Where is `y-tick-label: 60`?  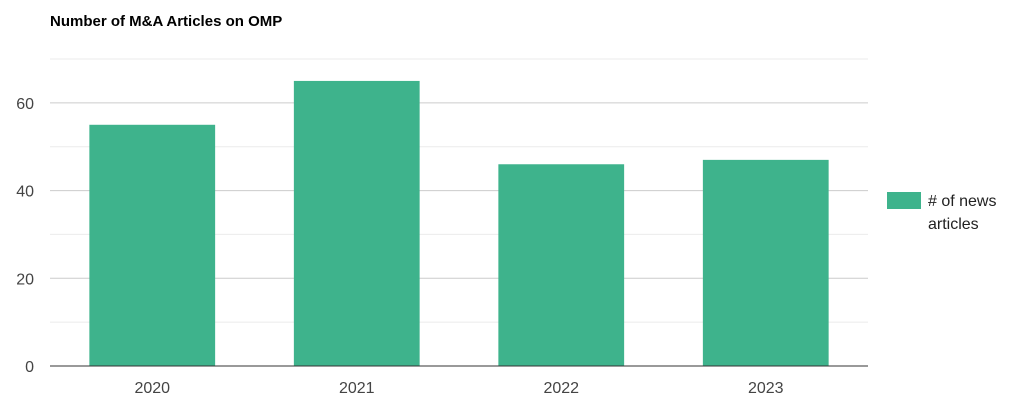
y-tick-label: 60 is located at coordinates (25, 104).